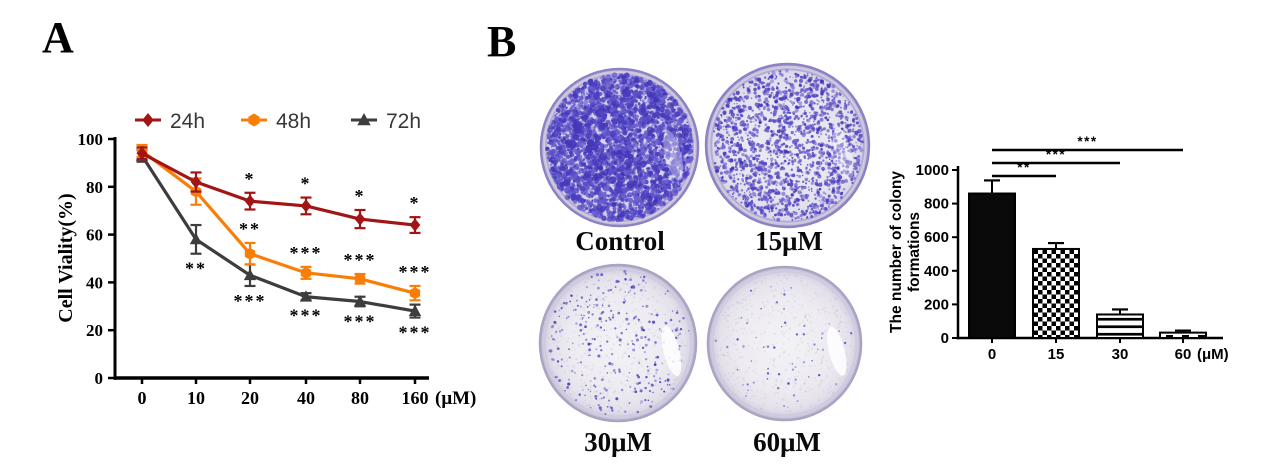  I want to click on dish-label: 15μM, so click(789, 241).